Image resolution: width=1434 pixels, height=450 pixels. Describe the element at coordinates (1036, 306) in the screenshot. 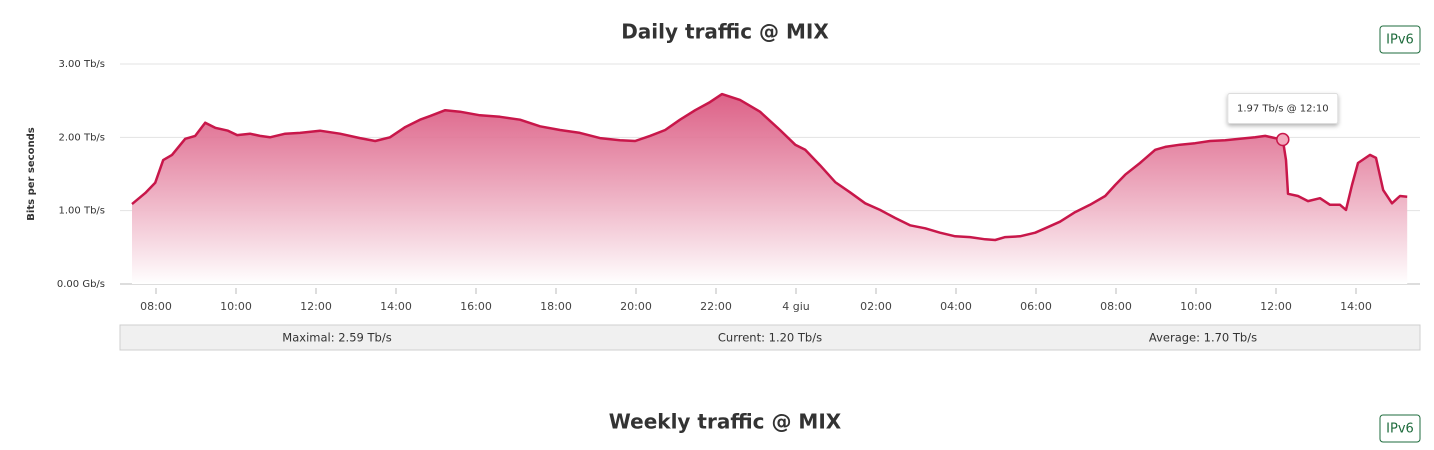

I see `x-tick-label: 06:00` at that location.